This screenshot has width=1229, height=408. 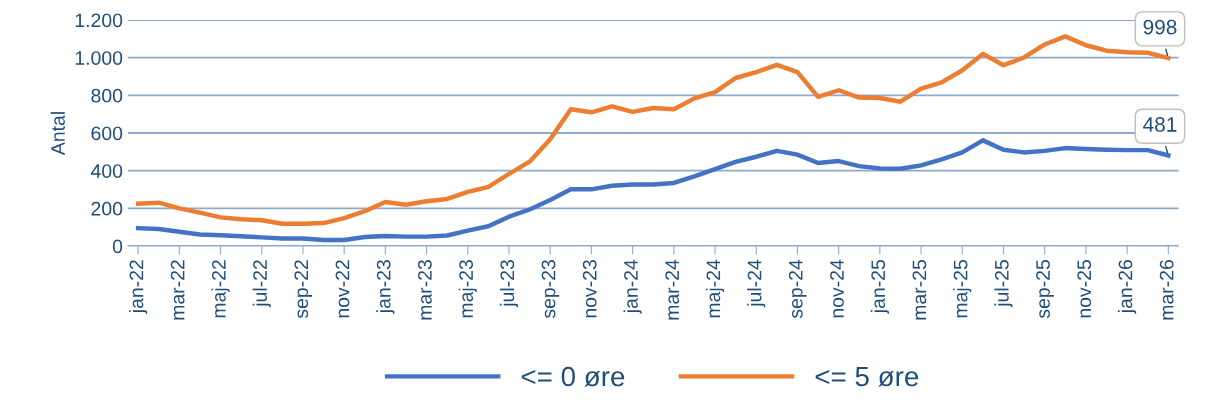 I want to click on annotation: 481, so click(x=1160, y=124).